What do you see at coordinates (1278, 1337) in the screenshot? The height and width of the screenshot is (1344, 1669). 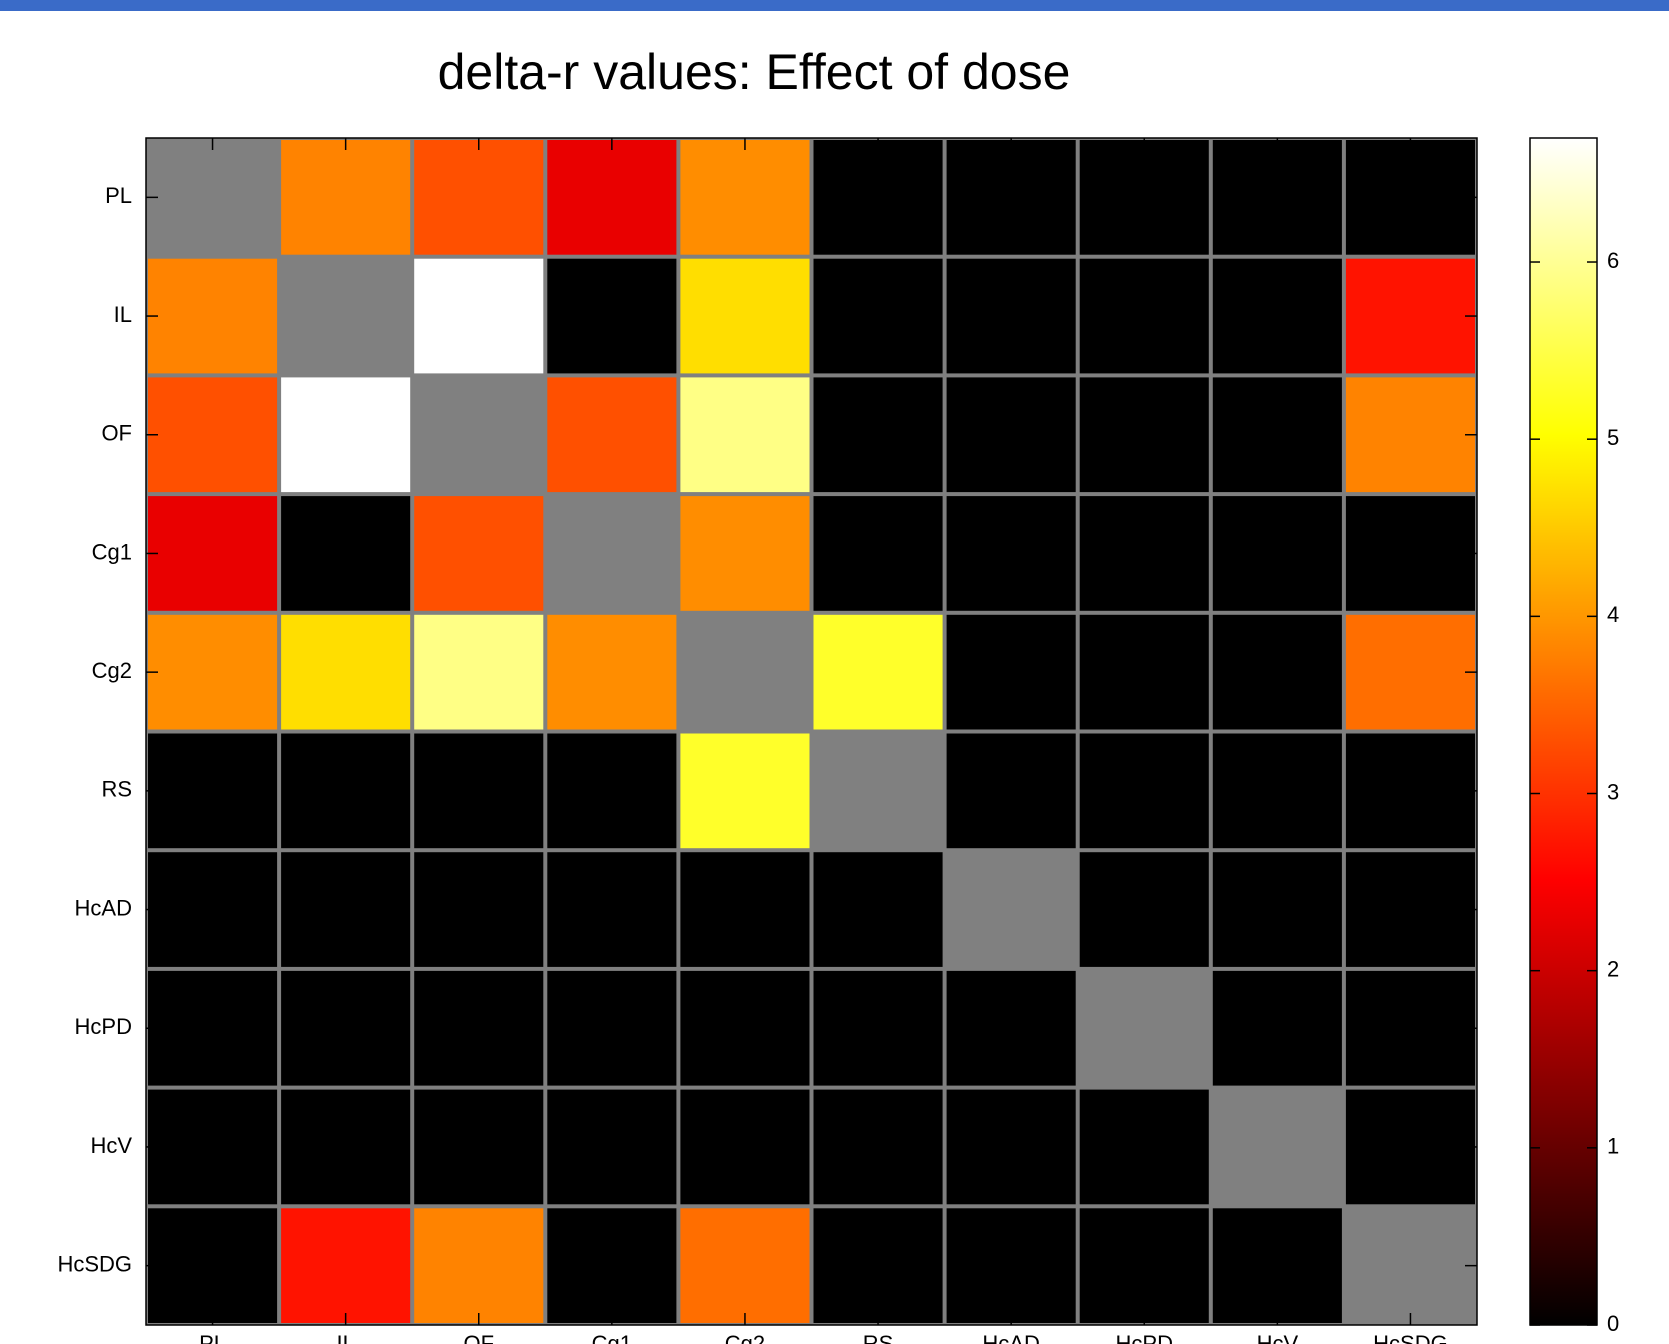 I see `x-tick-label: HcV` at bounding box center [1278, 1337].